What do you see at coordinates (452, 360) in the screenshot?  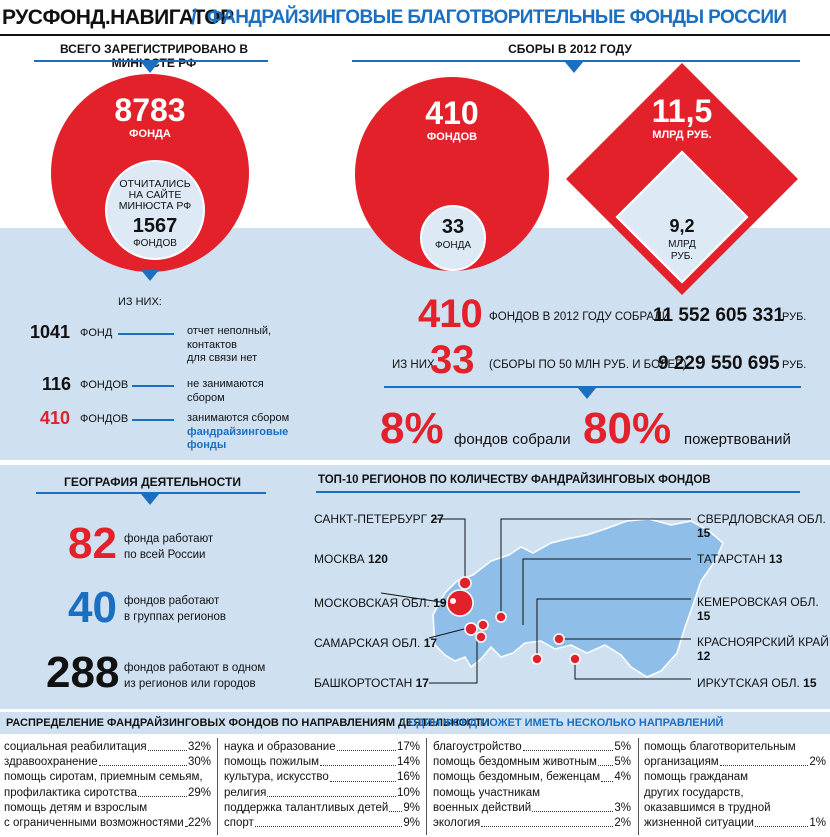 I see `row2-num: 33` at bounding box center [452, 360].